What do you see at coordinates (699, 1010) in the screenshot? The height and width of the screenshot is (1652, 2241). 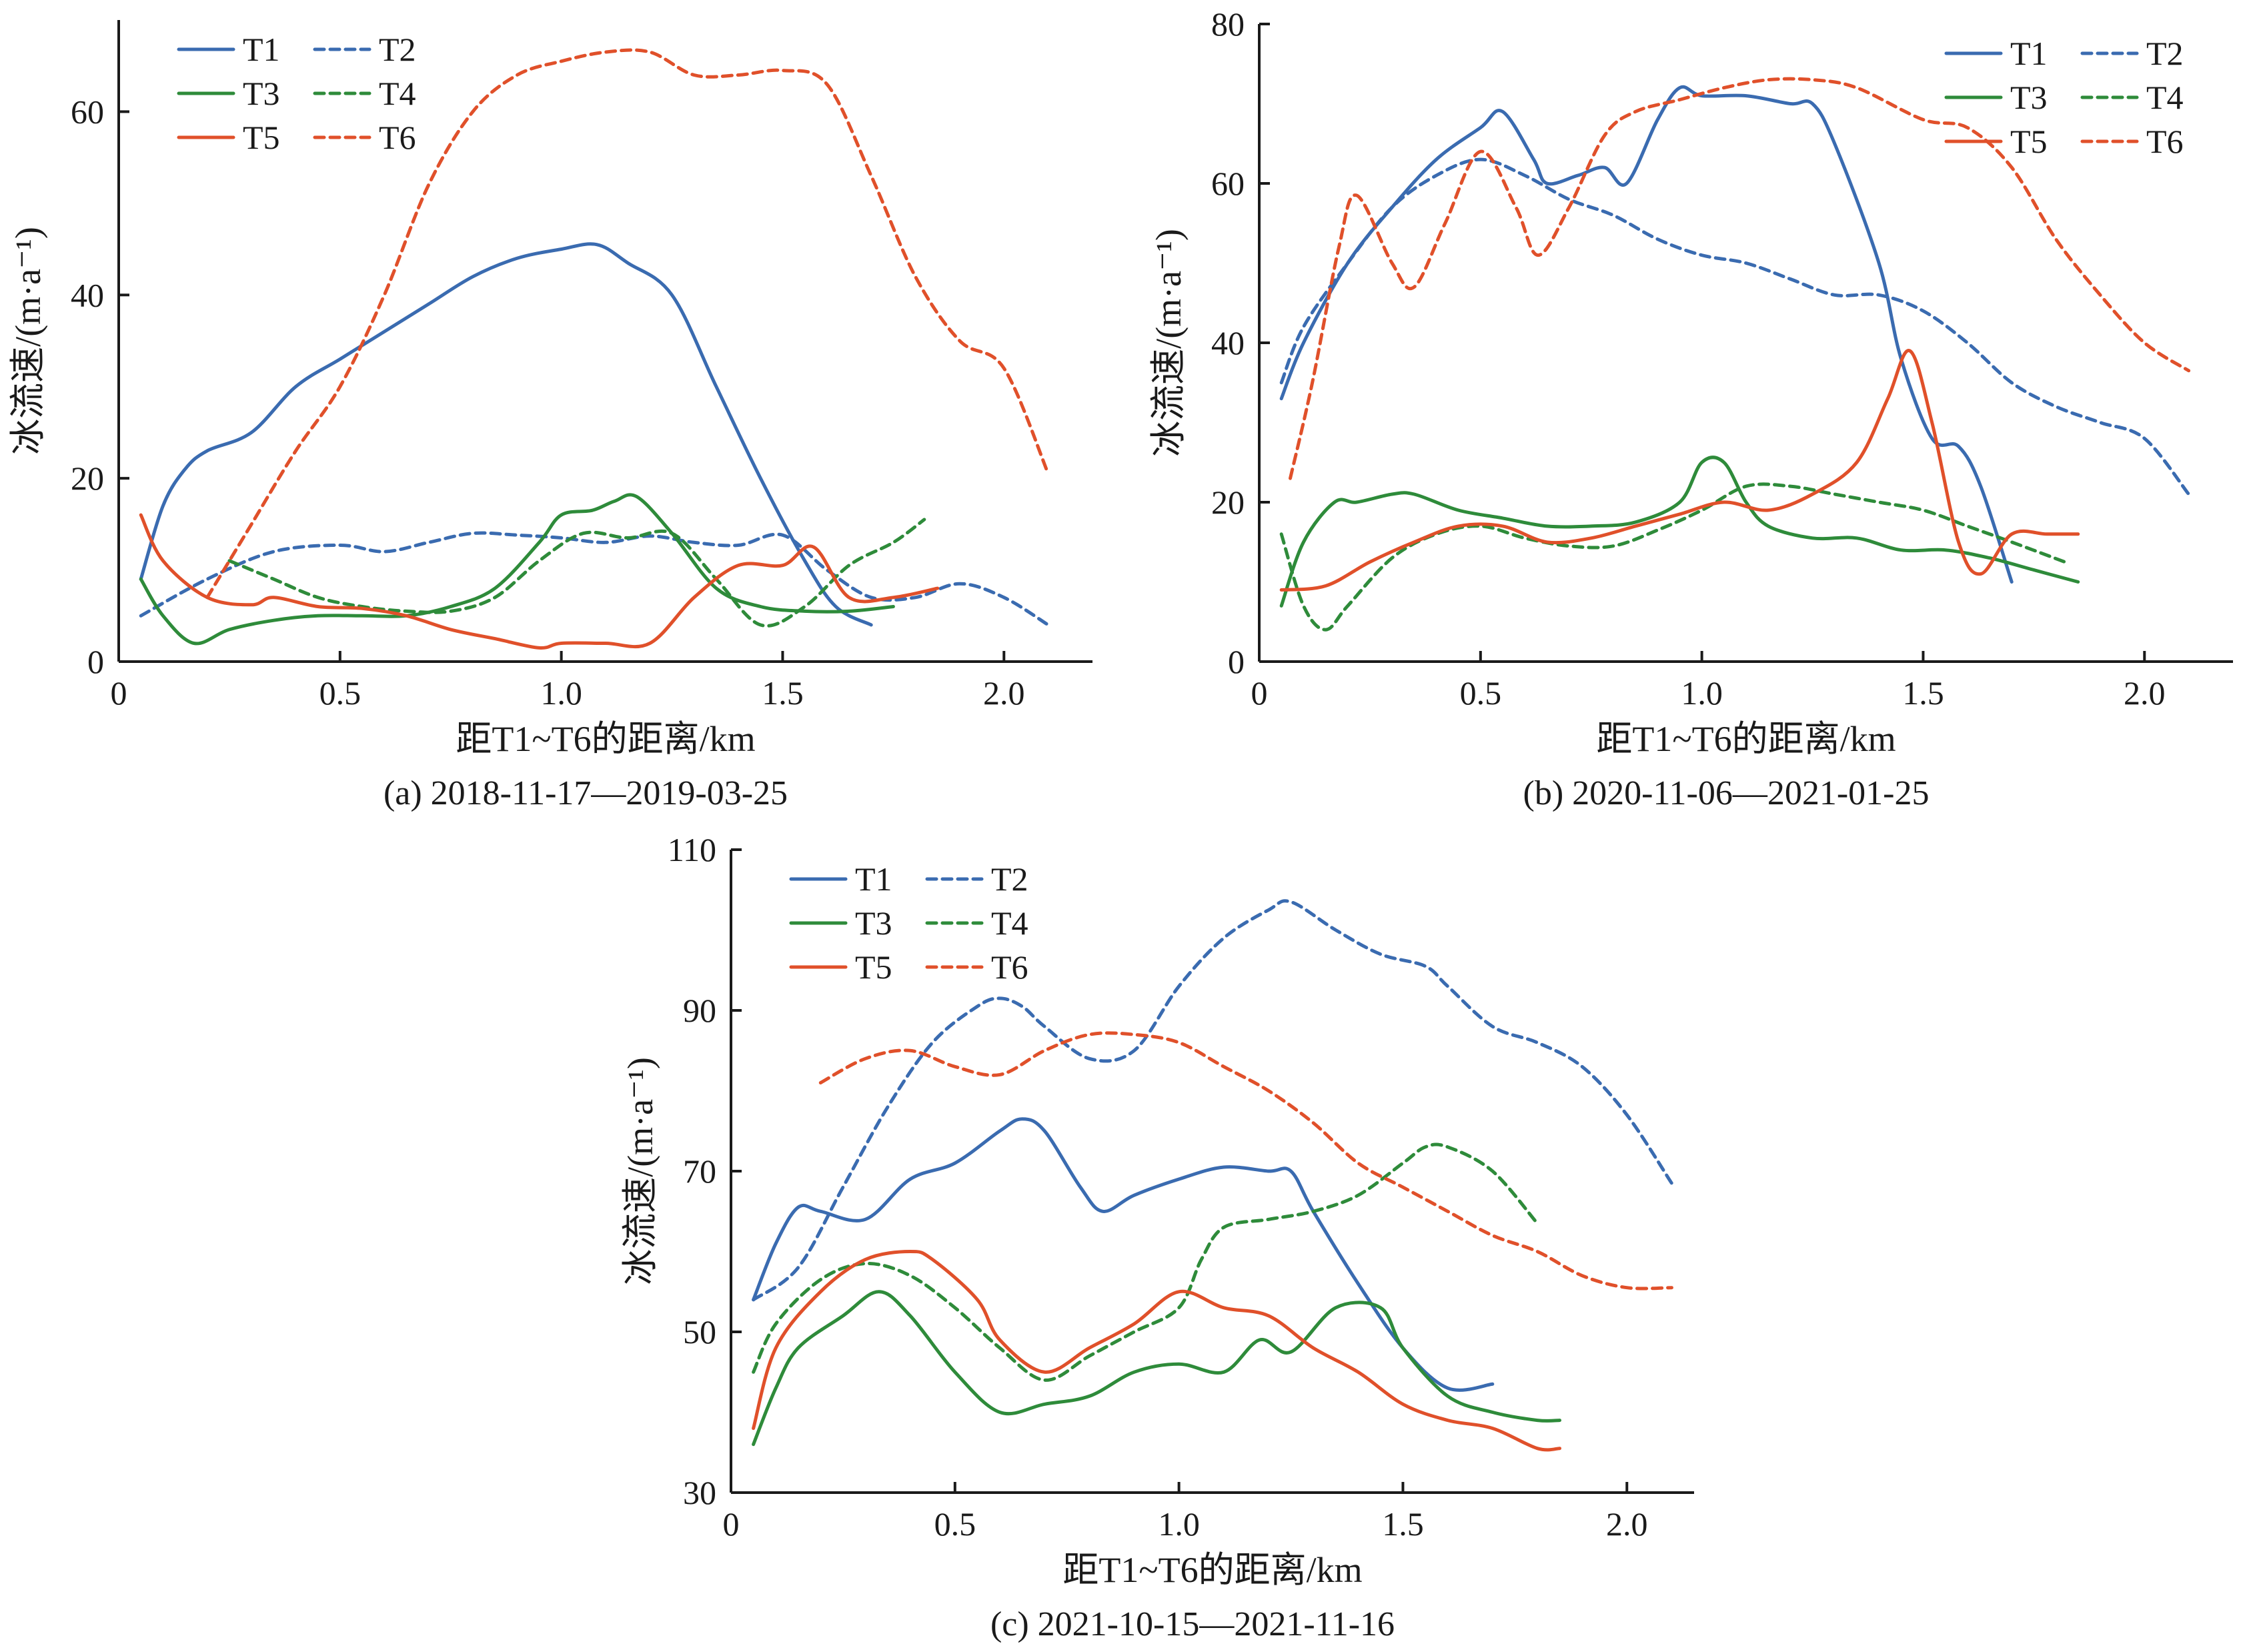 I see `y-tick-label: 90` at bounding box center [699, 1010].